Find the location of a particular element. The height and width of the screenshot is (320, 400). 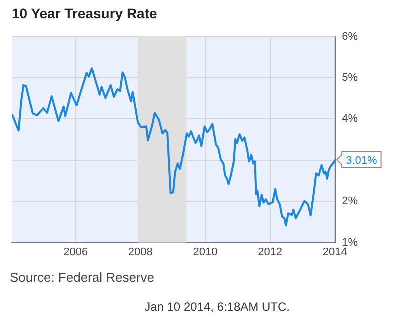

text: Jan 10 2014, 6:18AM UTC. is located at coordinates (217, 307).